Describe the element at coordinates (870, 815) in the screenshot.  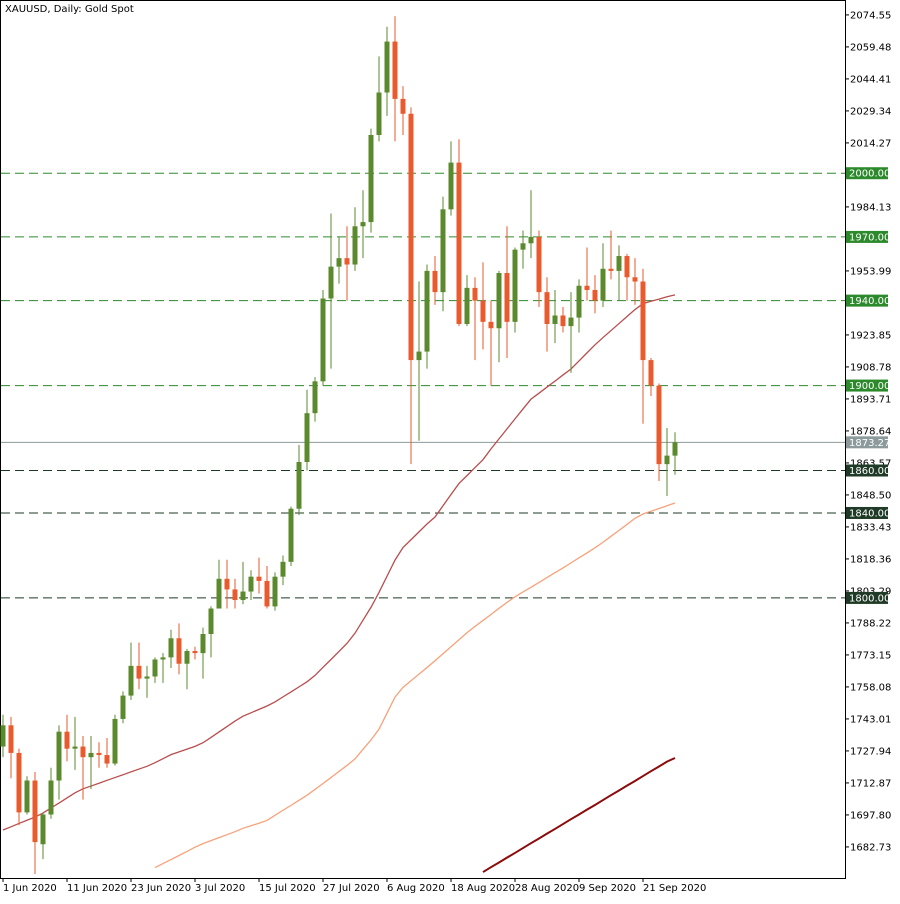
I see `y-tick-label: 1697.80` at that location.